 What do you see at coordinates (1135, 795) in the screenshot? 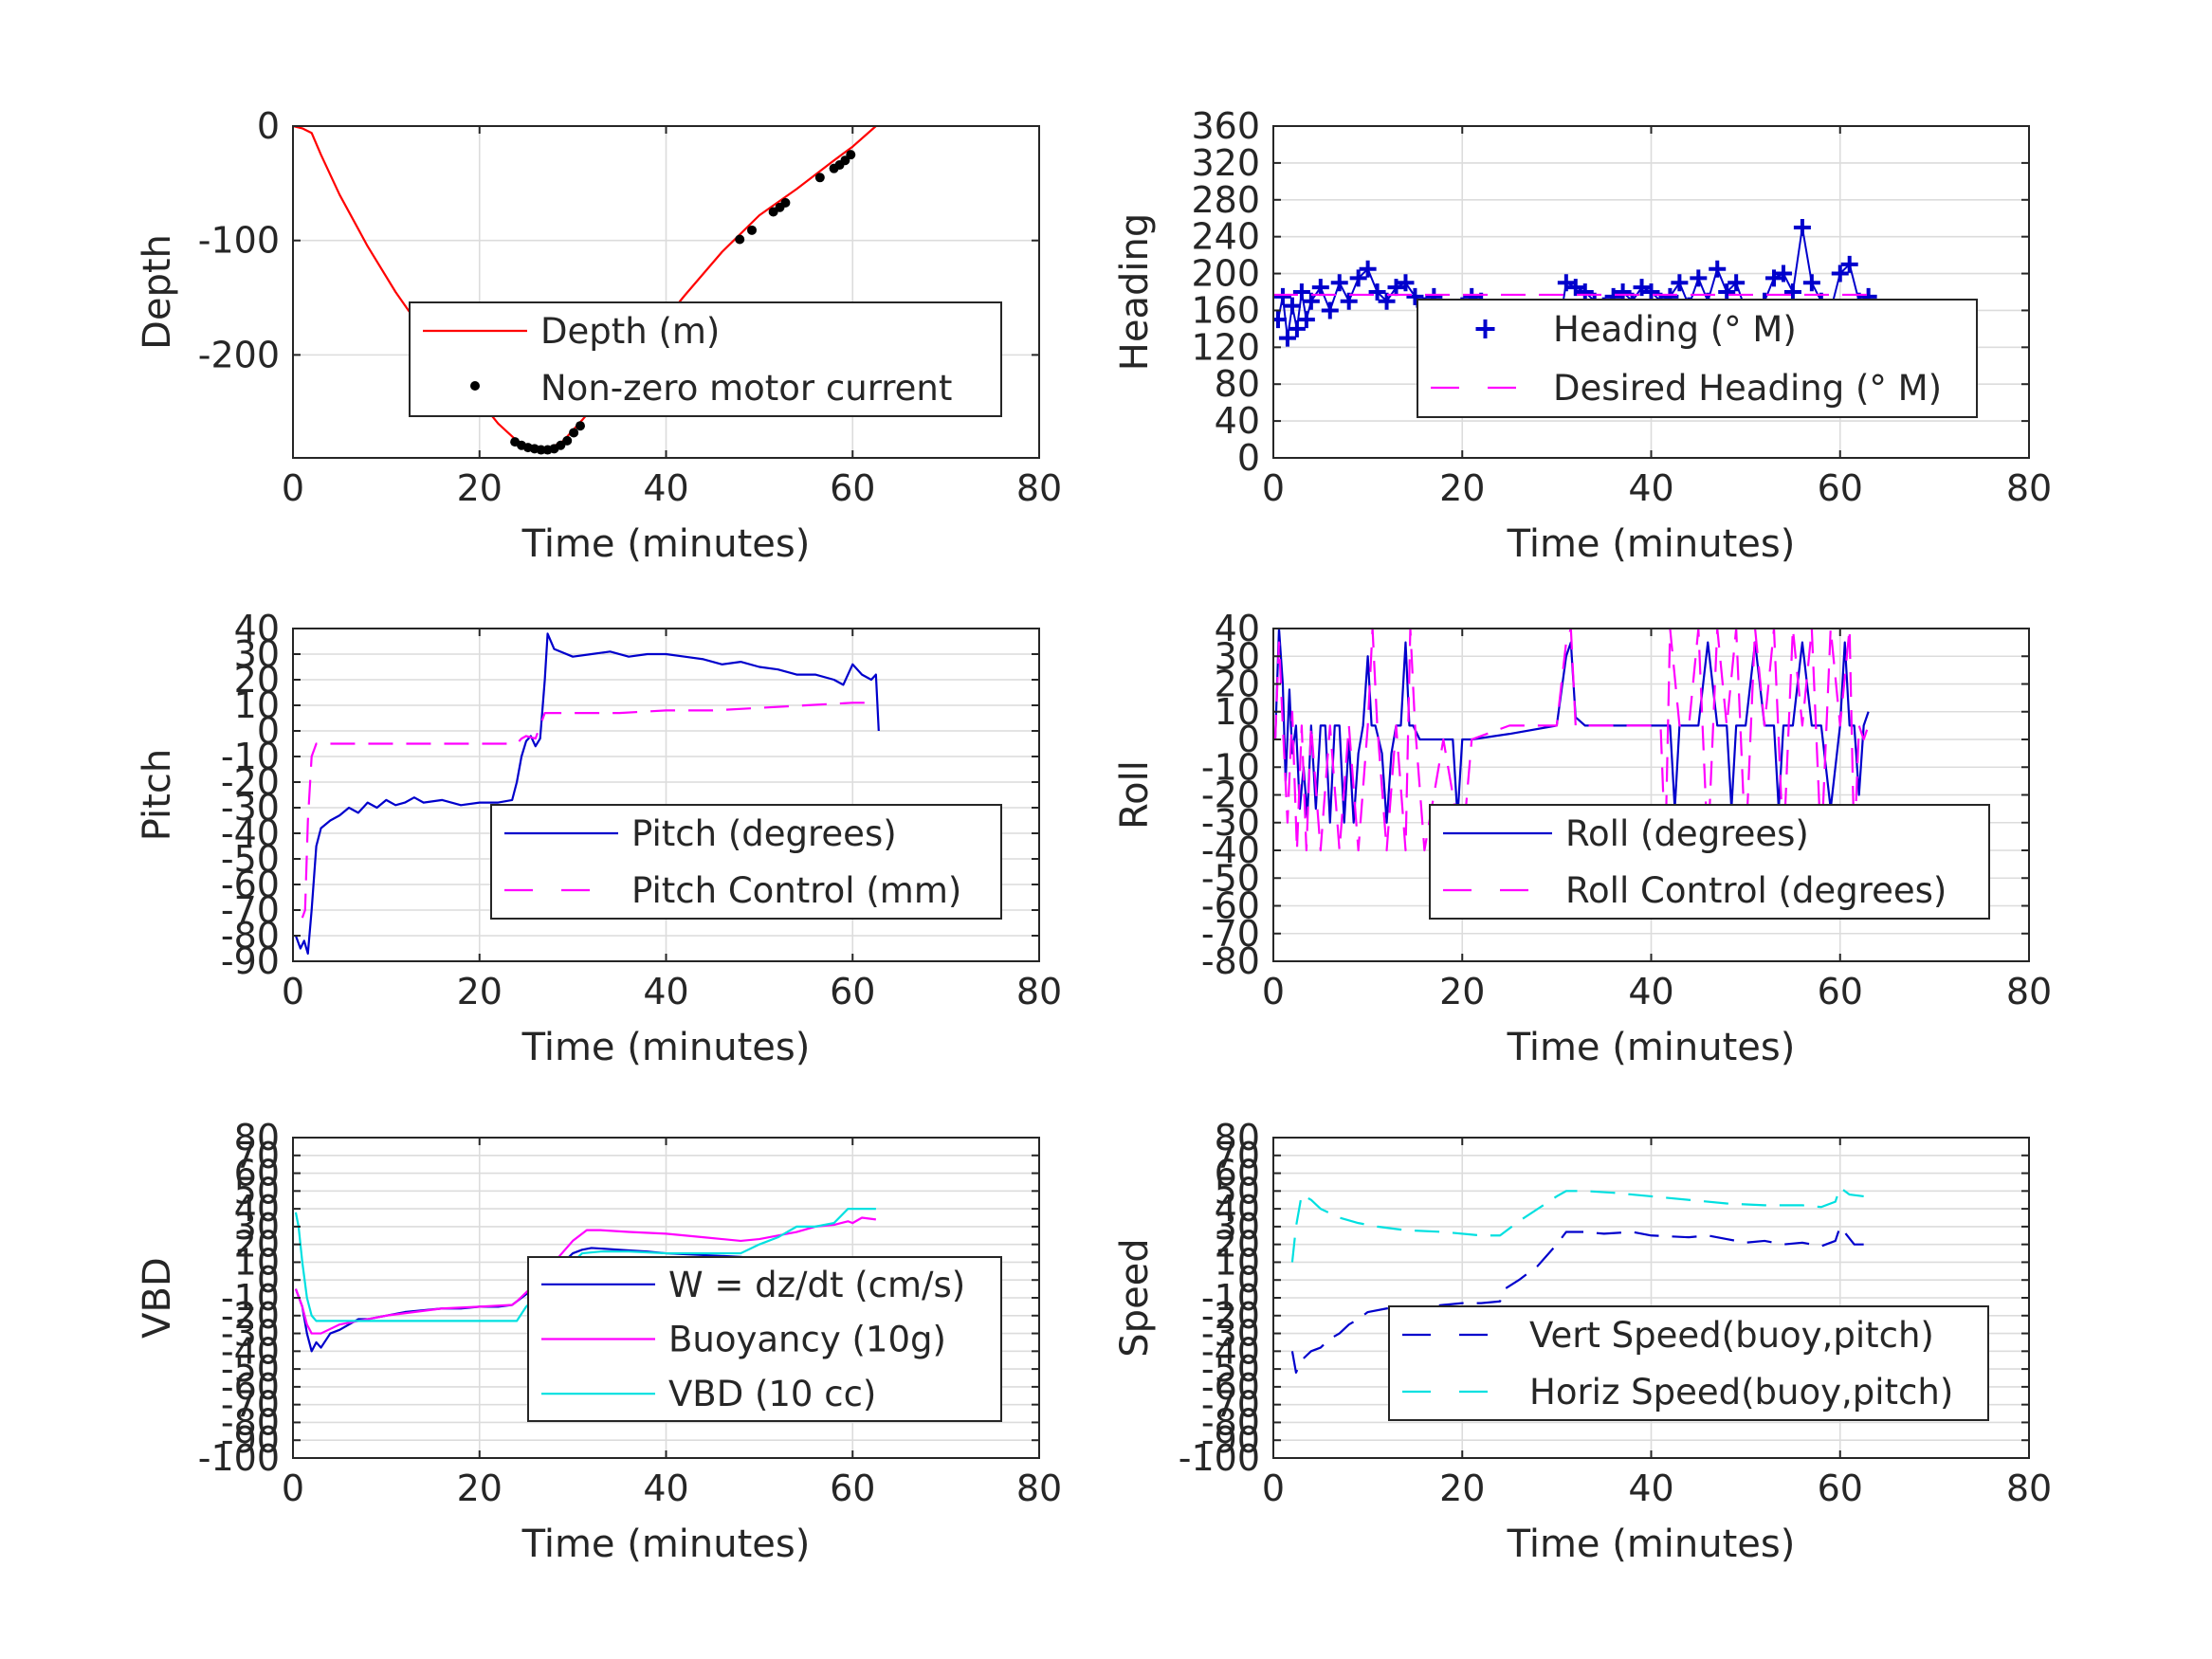
I see `roll-ylabel: Roll` at bounding box center [1135, 795].